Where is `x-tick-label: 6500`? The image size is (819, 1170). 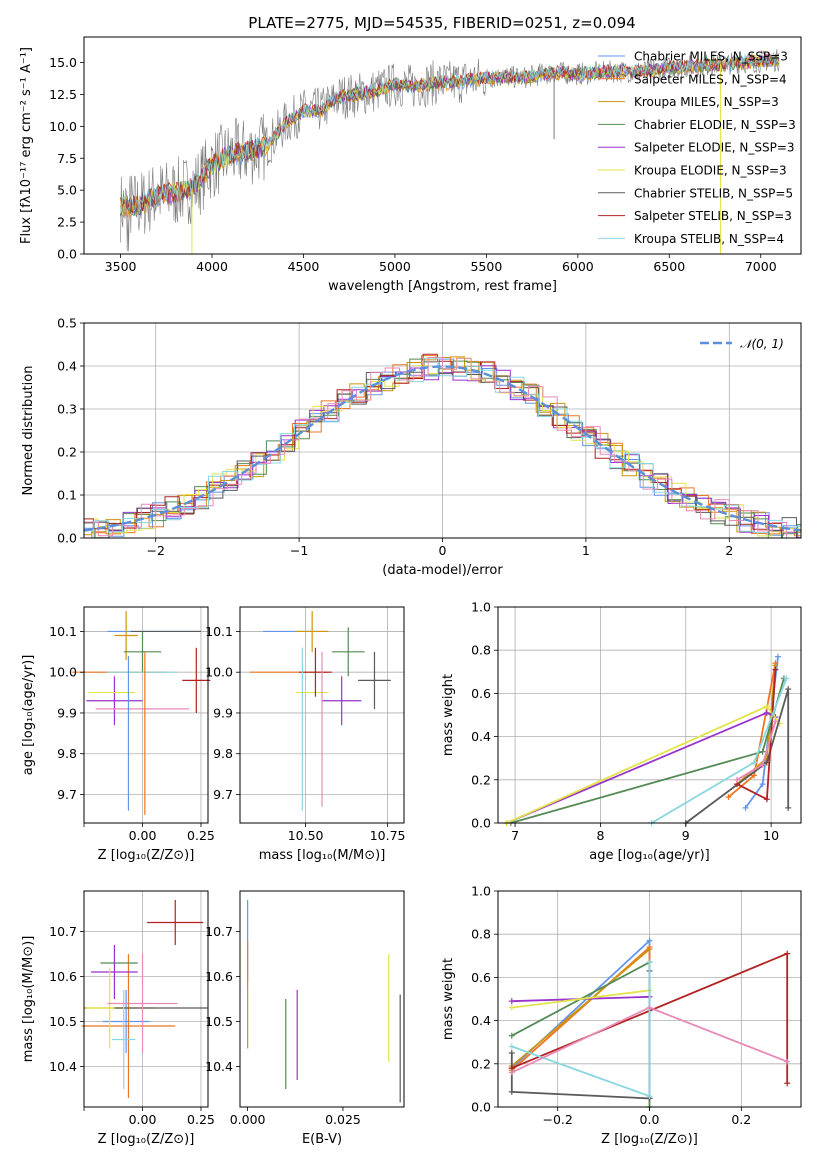 x-tick-label: 6500 is located at coordinates (669, 266).